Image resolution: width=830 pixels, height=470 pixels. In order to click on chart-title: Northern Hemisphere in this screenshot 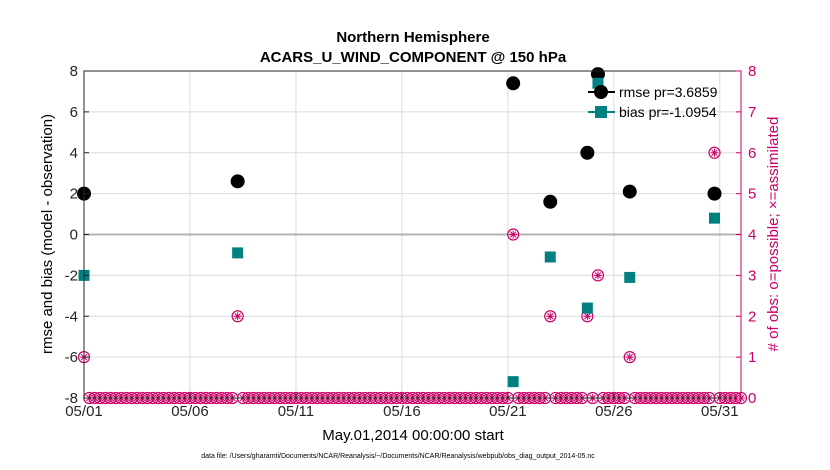, I will do `click(412, 37)`.